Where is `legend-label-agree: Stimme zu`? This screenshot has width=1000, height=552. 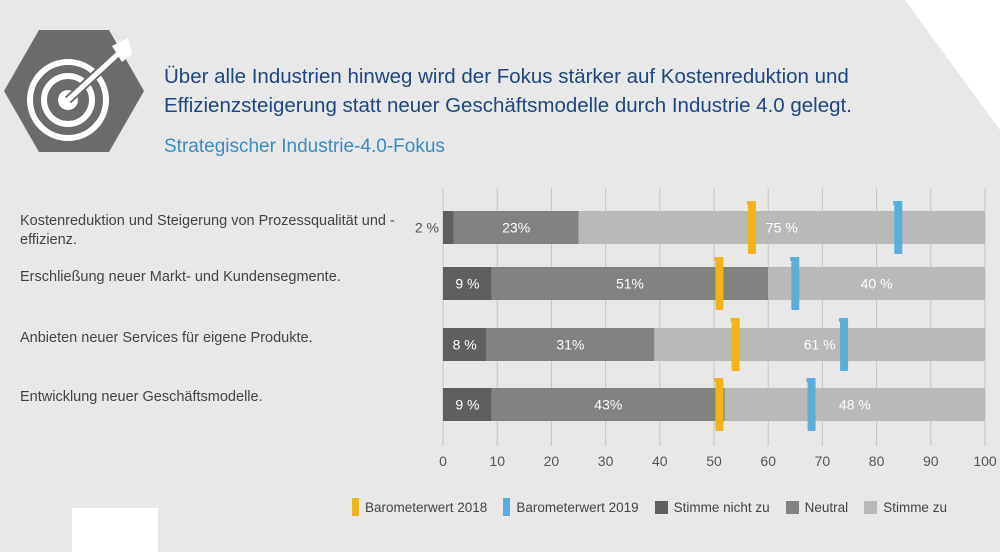 legend-label-agree: Stimme zu is located at coordinates (915, 507).